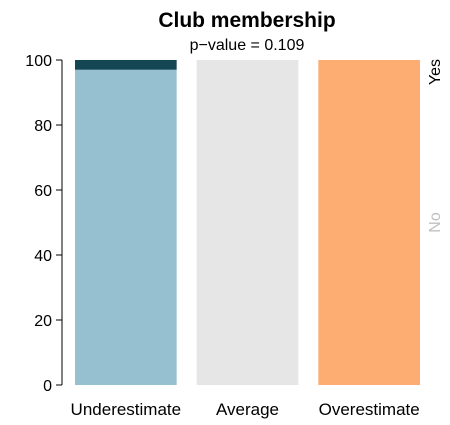 The height and width of the screenshot is (425, 450). Describe the element at coordinates (43, 126) in the screenshot. I see `y-tick-label: 80` at that location.